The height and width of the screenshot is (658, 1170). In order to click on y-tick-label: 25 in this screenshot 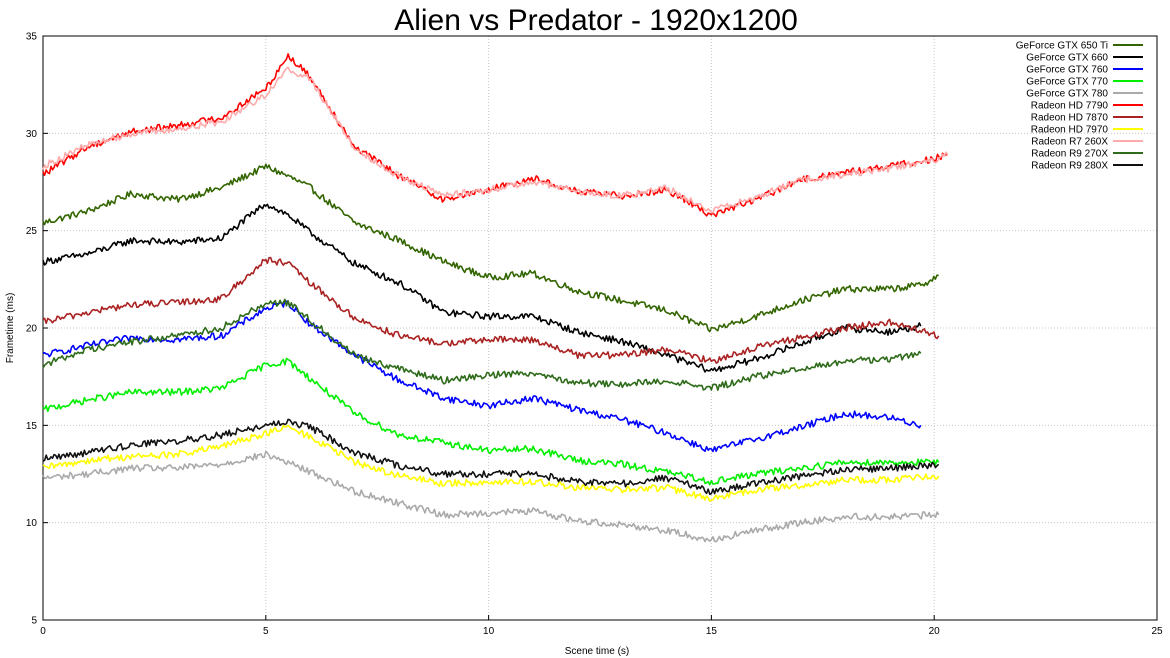, I will do `click(32, 231)`.